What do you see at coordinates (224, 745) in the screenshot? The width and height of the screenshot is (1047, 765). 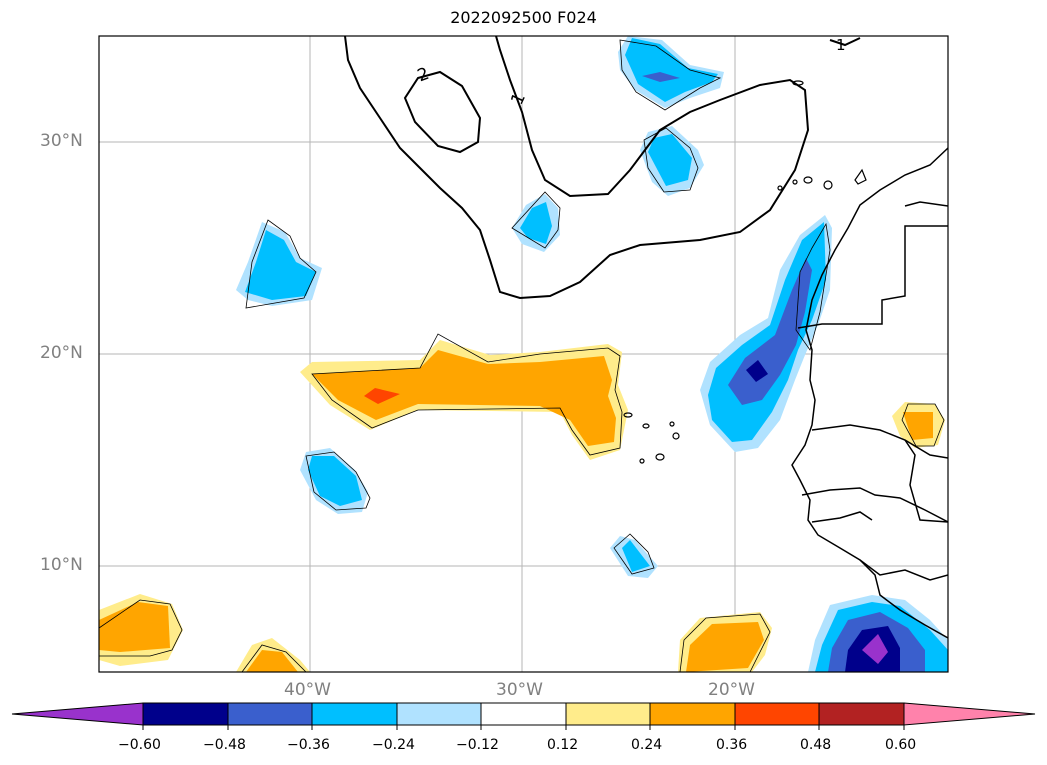 I see `colorbar-tick: −0.48` at bounding box center [224, 745].